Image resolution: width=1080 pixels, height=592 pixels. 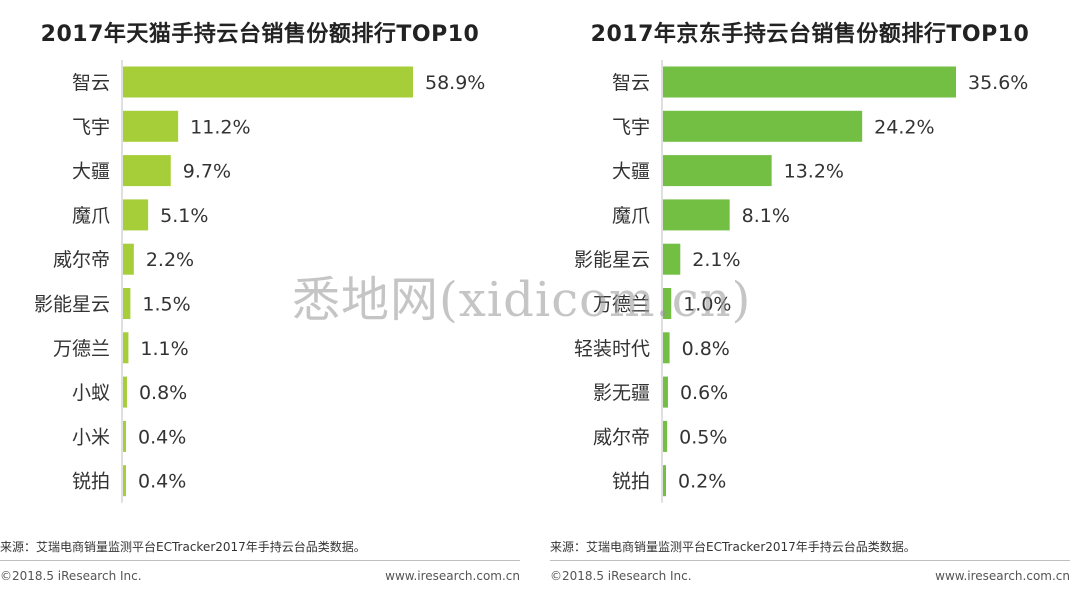 What do you see at coordinates (998, 83) in the screenshot?
I see `value-label: 35.6%` at bounding box center [998, 83].